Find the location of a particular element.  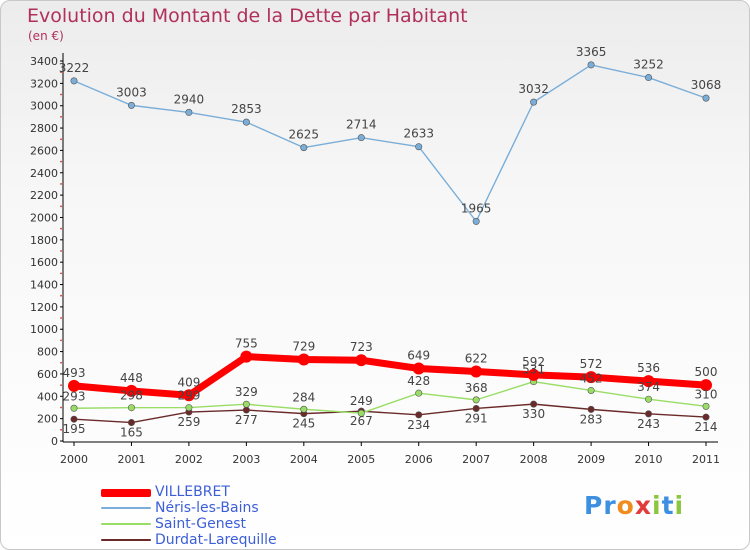

data-label: 3032 is located at coordinates (533, 89).